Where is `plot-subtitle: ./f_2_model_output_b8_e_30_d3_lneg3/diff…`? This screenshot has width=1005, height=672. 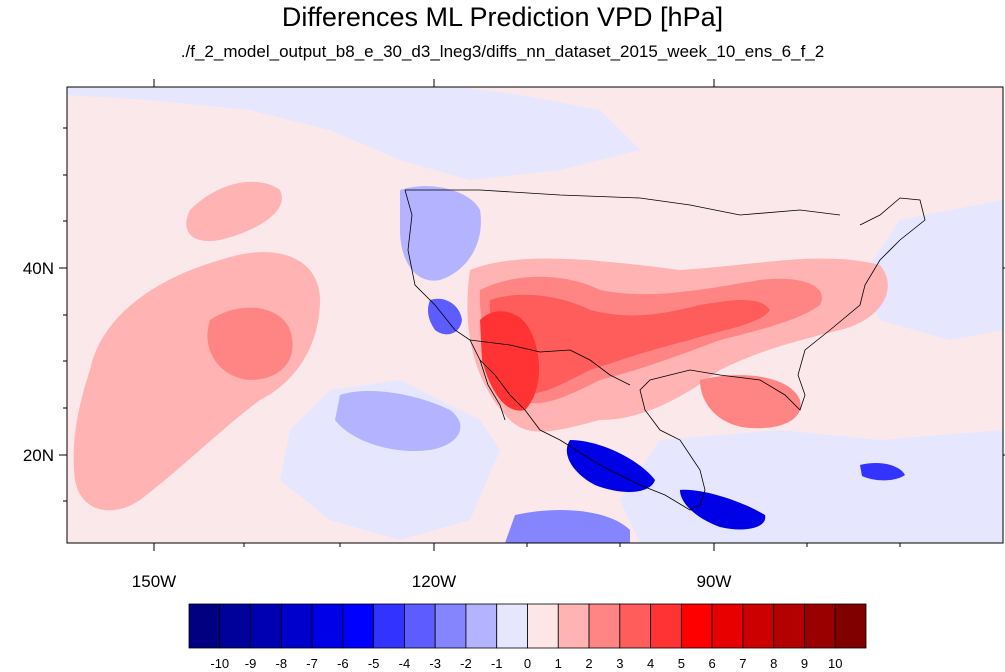
plot-subtitle: ./f_2_model_output_b8_e_30_d3_lneg3/diff… is located at coordinates (502, 51).